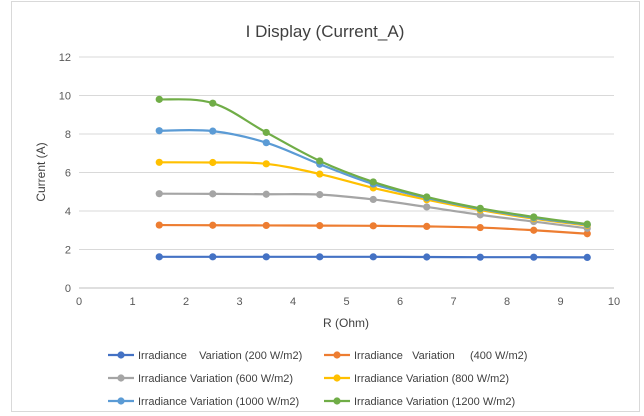 Image resolution: width=644 pixels, height=416 pixels. What do you see at coordinates (186, 302) in the screenshot?
I see `x-tick-label: 2` at bounding box center [186, 302].